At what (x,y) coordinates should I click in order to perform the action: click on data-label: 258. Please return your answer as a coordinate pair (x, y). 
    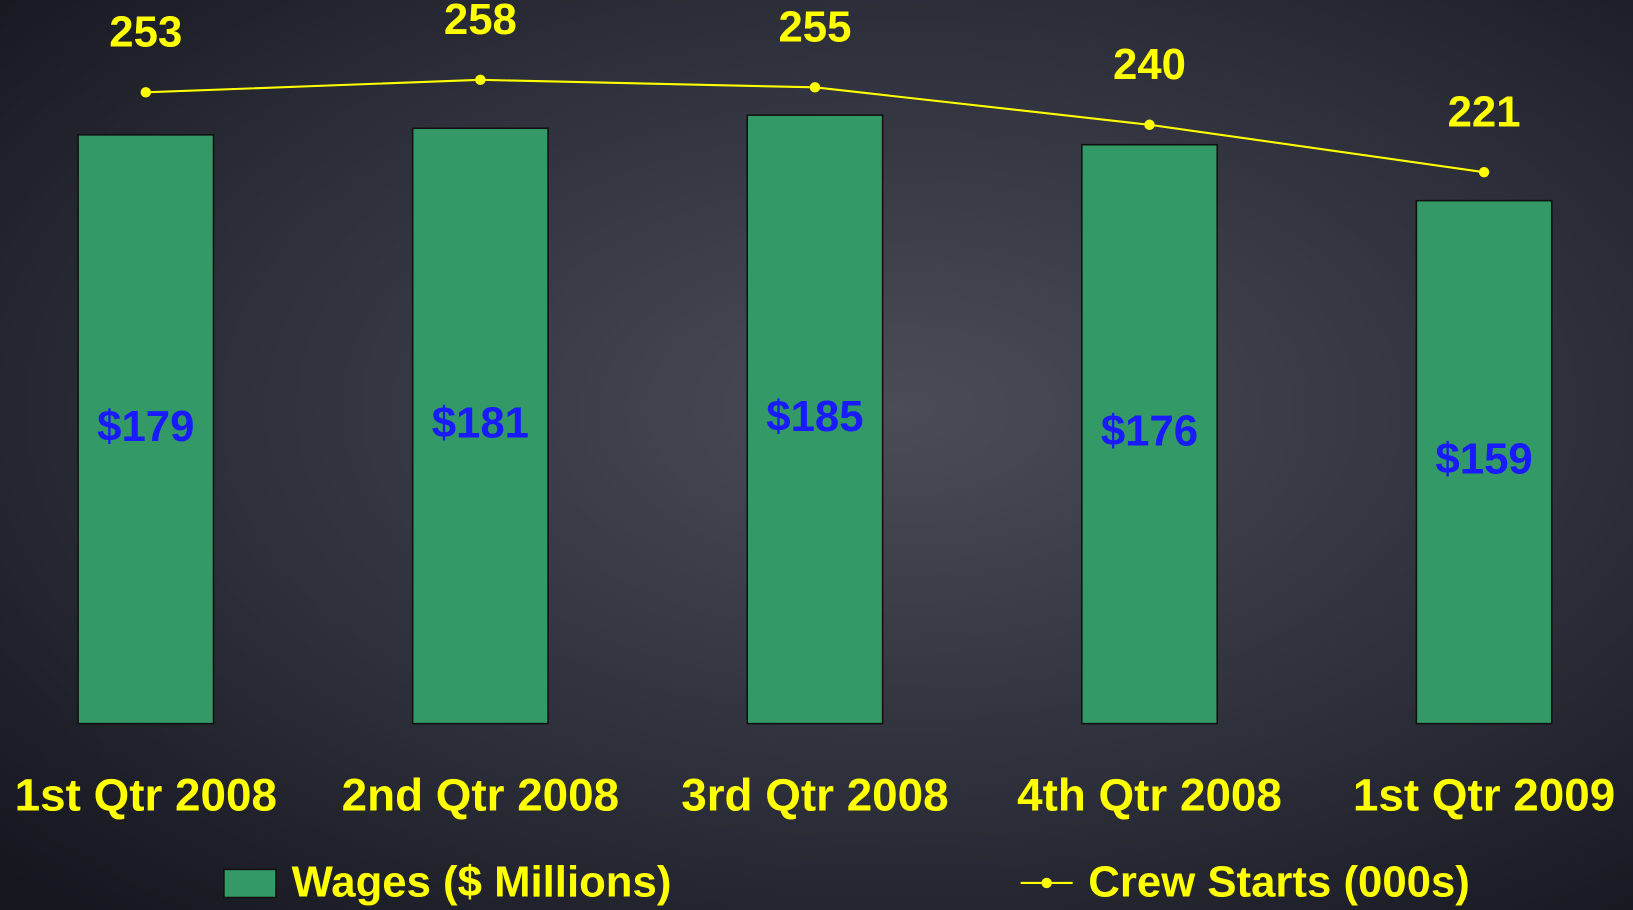
    Looking at the image, I should click on (480, 22).